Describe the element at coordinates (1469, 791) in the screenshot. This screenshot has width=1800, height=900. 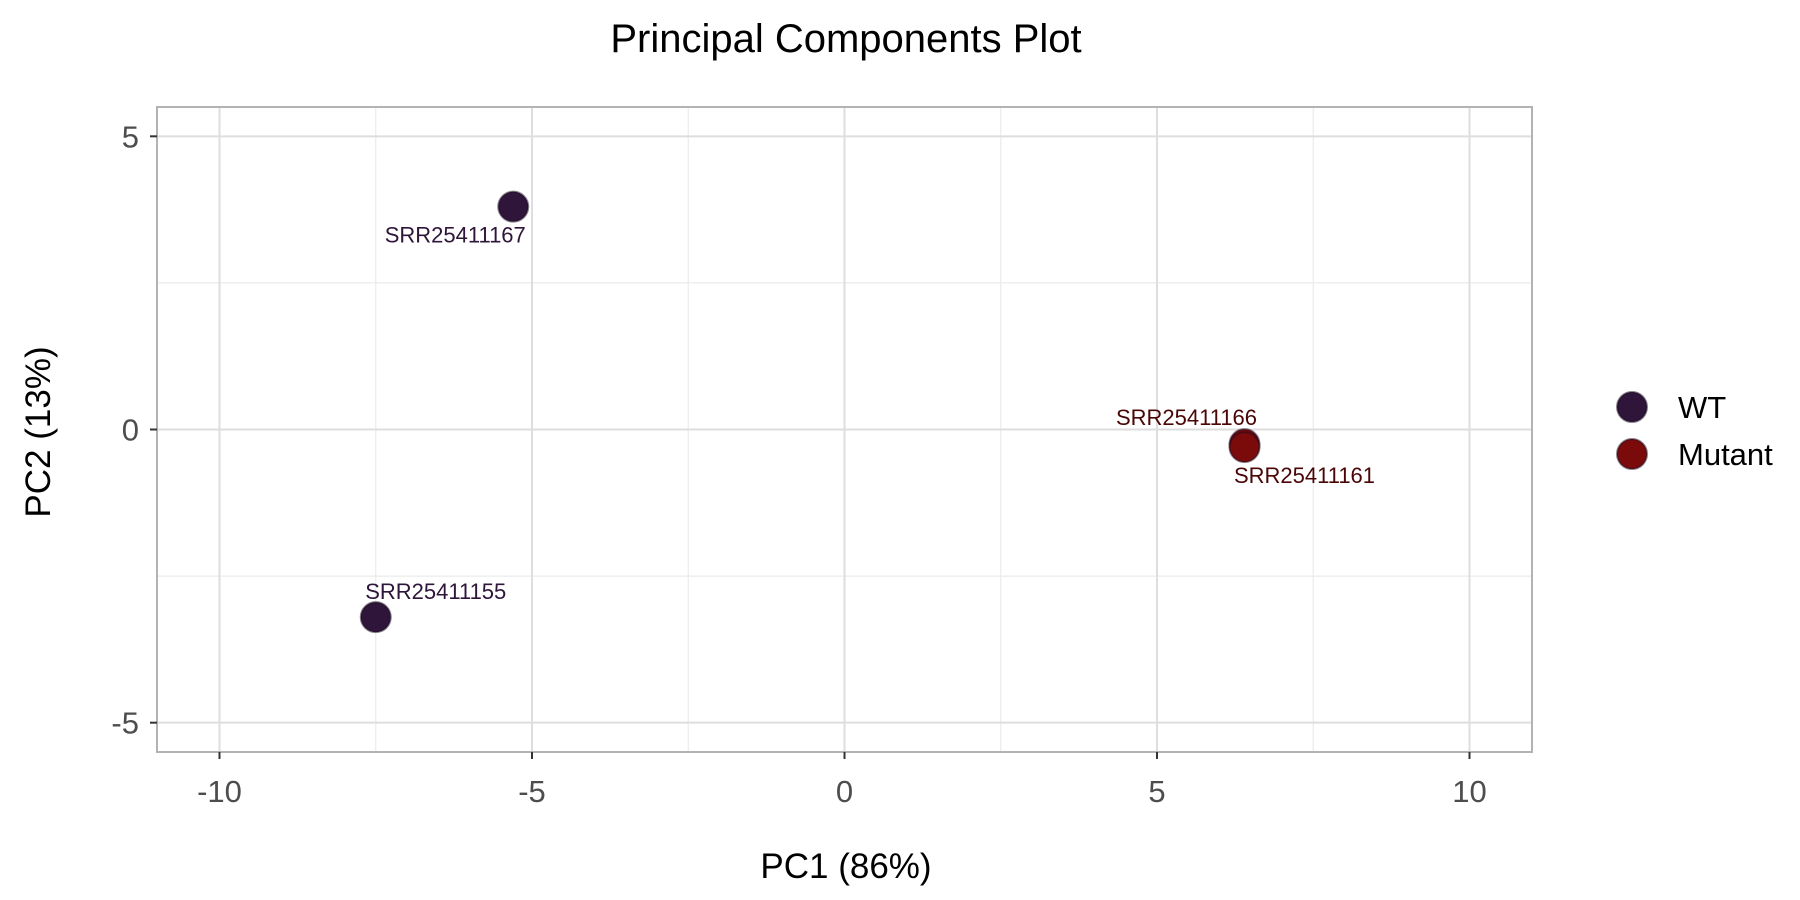
I see `x-tick-label: 10` at that location.